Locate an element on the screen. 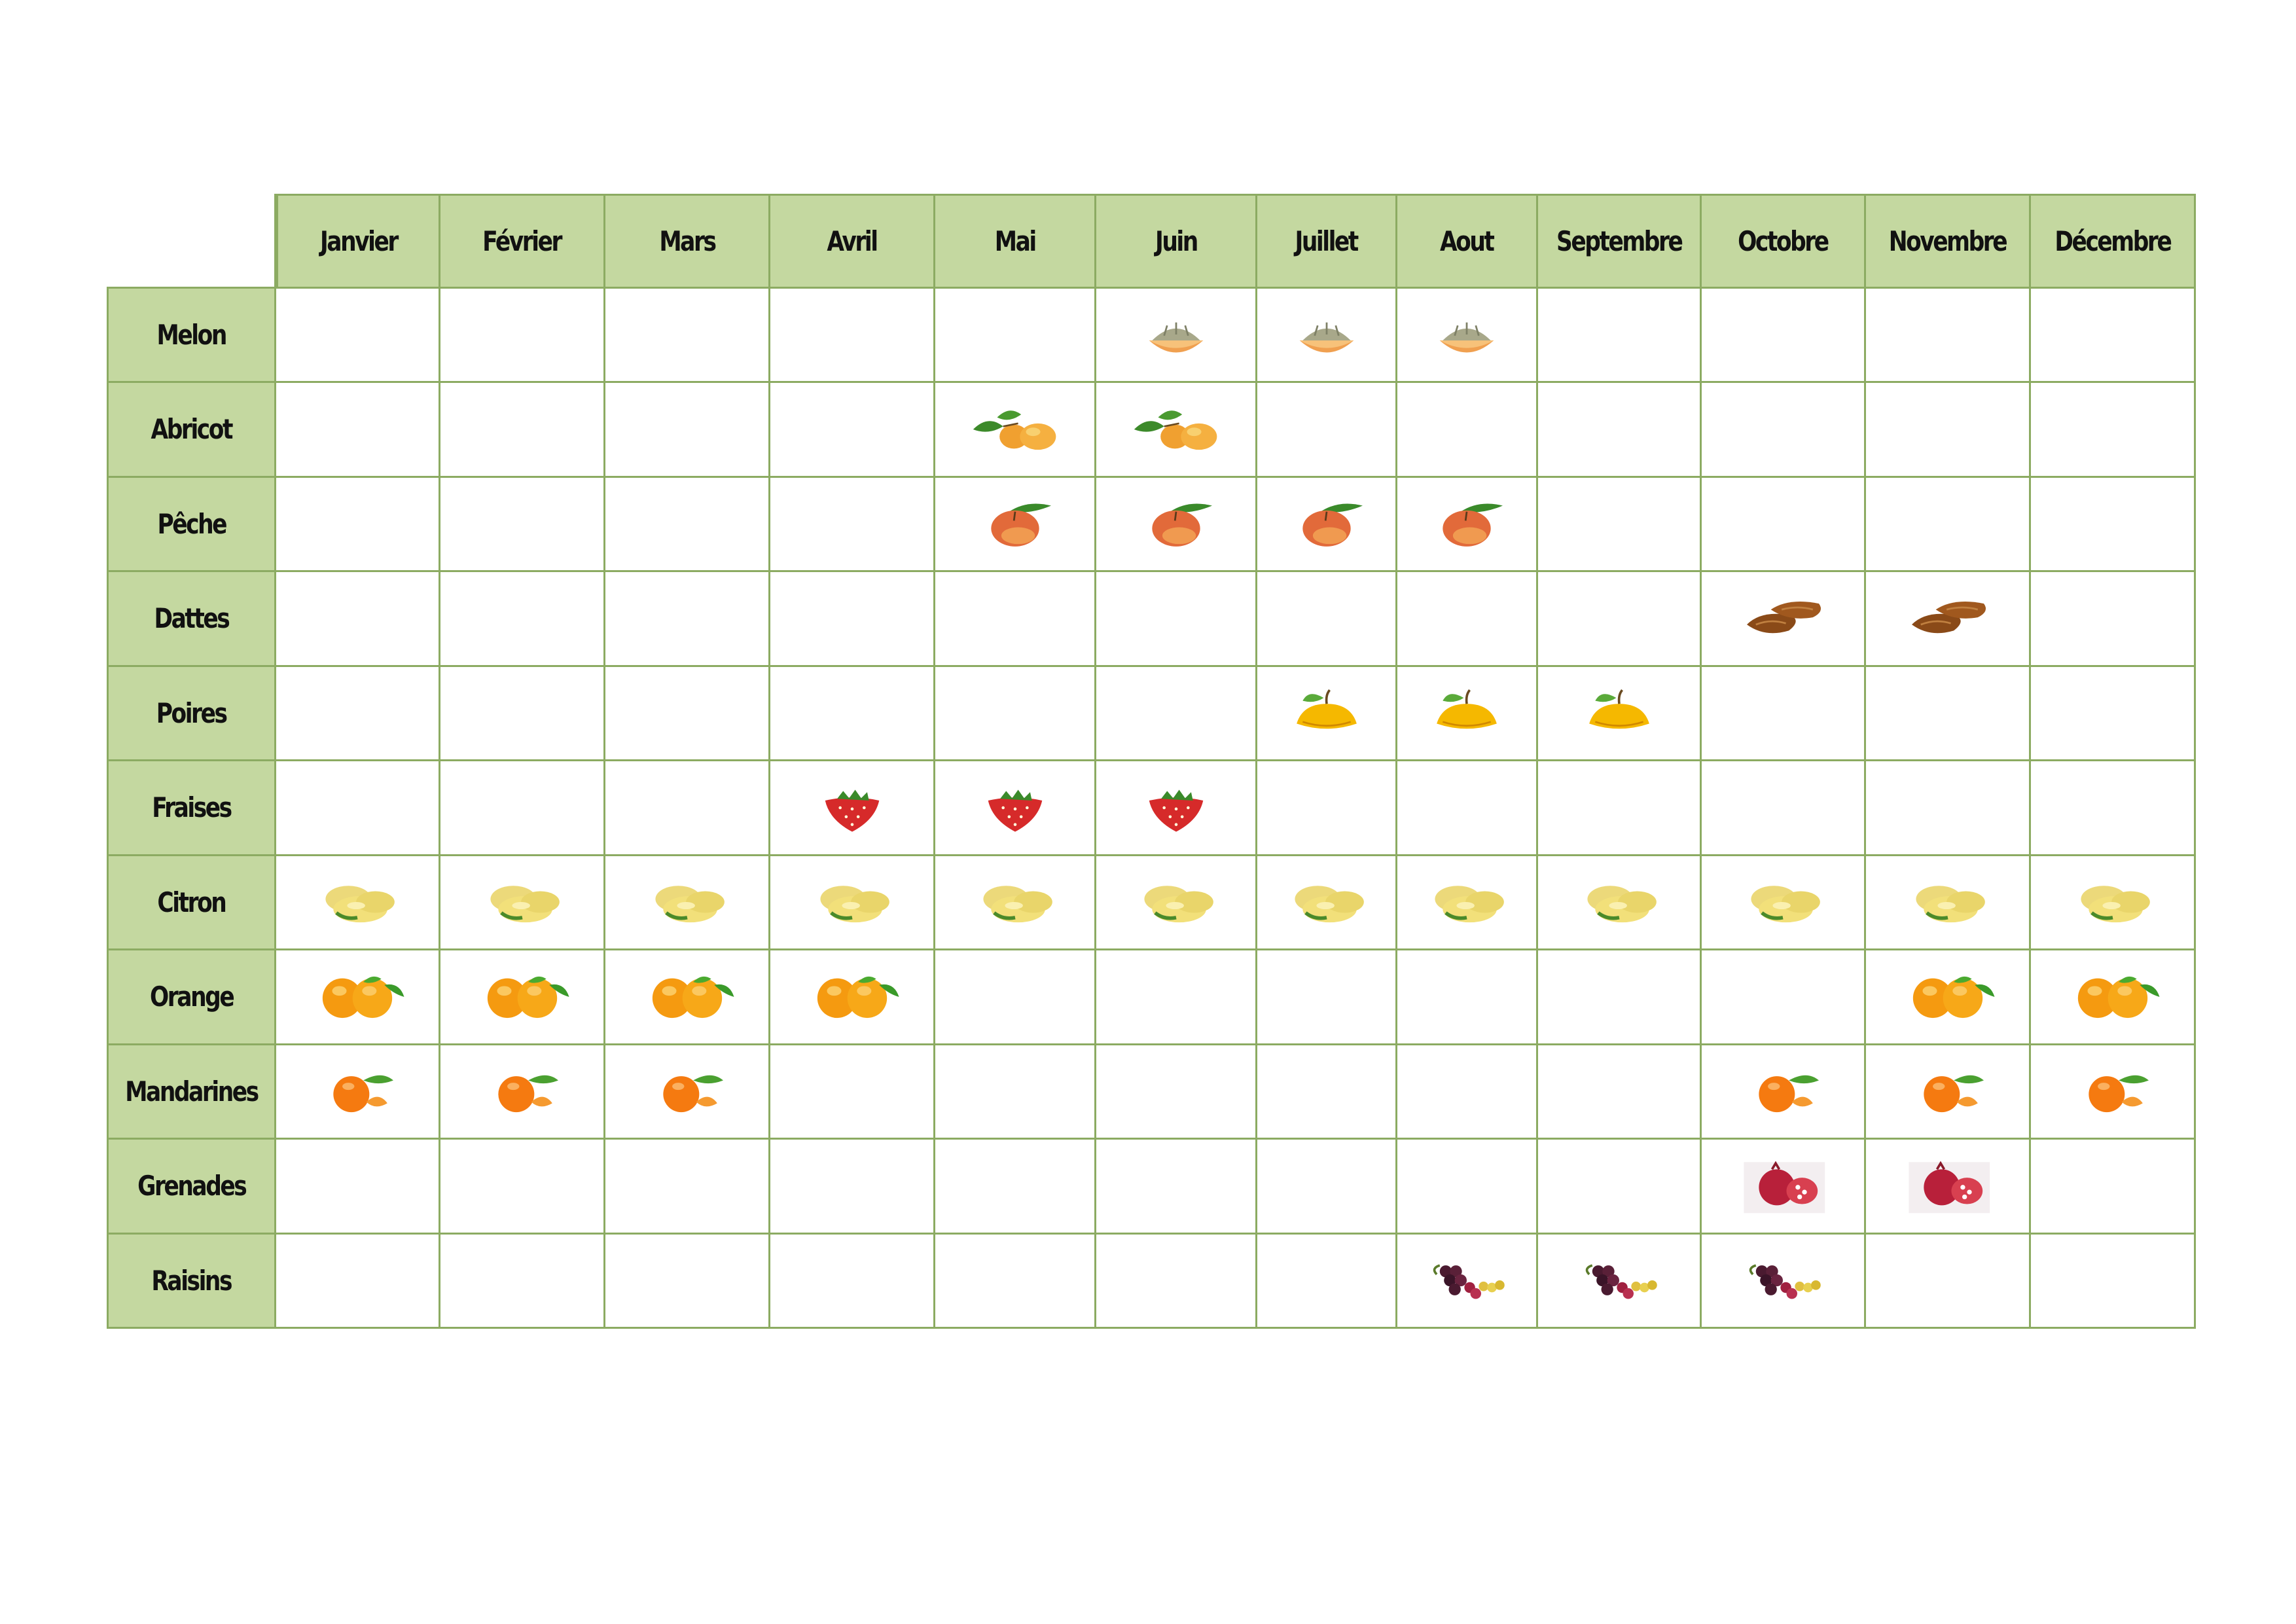  month-header: Juillet is located at coordinates (1327, 241).